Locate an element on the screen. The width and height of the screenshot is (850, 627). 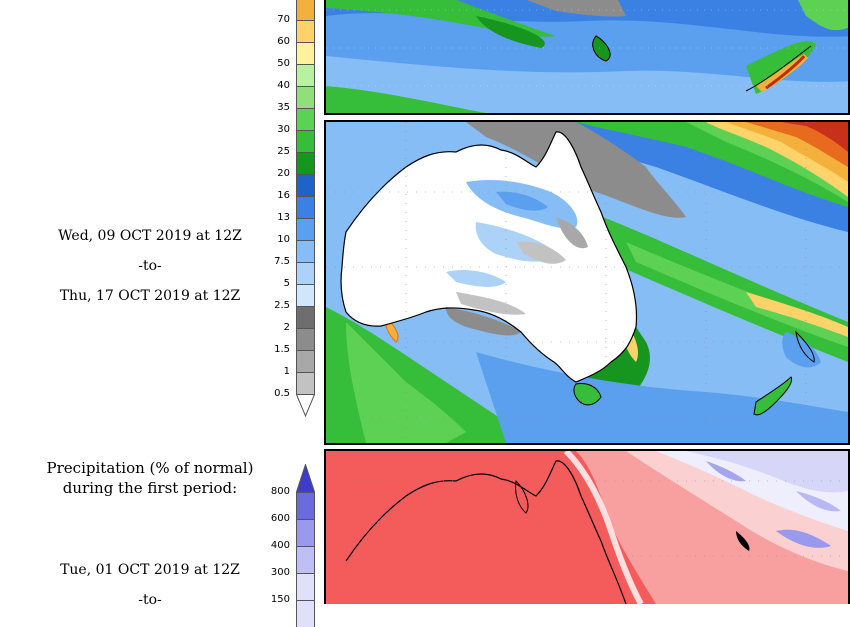
map-panel-top is located at coordinates (587, 57).